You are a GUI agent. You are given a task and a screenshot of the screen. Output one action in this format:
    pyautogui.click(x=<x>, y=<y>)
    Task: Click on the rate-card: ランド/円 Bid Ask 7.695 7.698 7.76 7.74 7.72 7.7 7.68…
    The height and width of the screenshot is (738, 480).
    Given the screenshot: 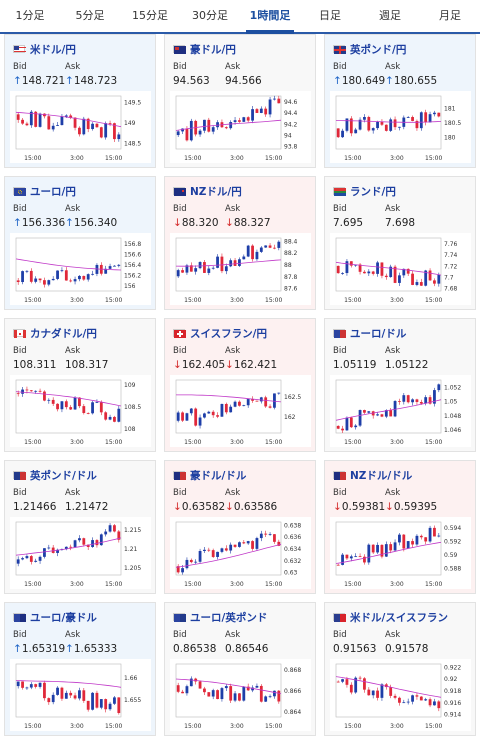 What is the action you would take?
    pyautogui.click(x=400, y=243)
    